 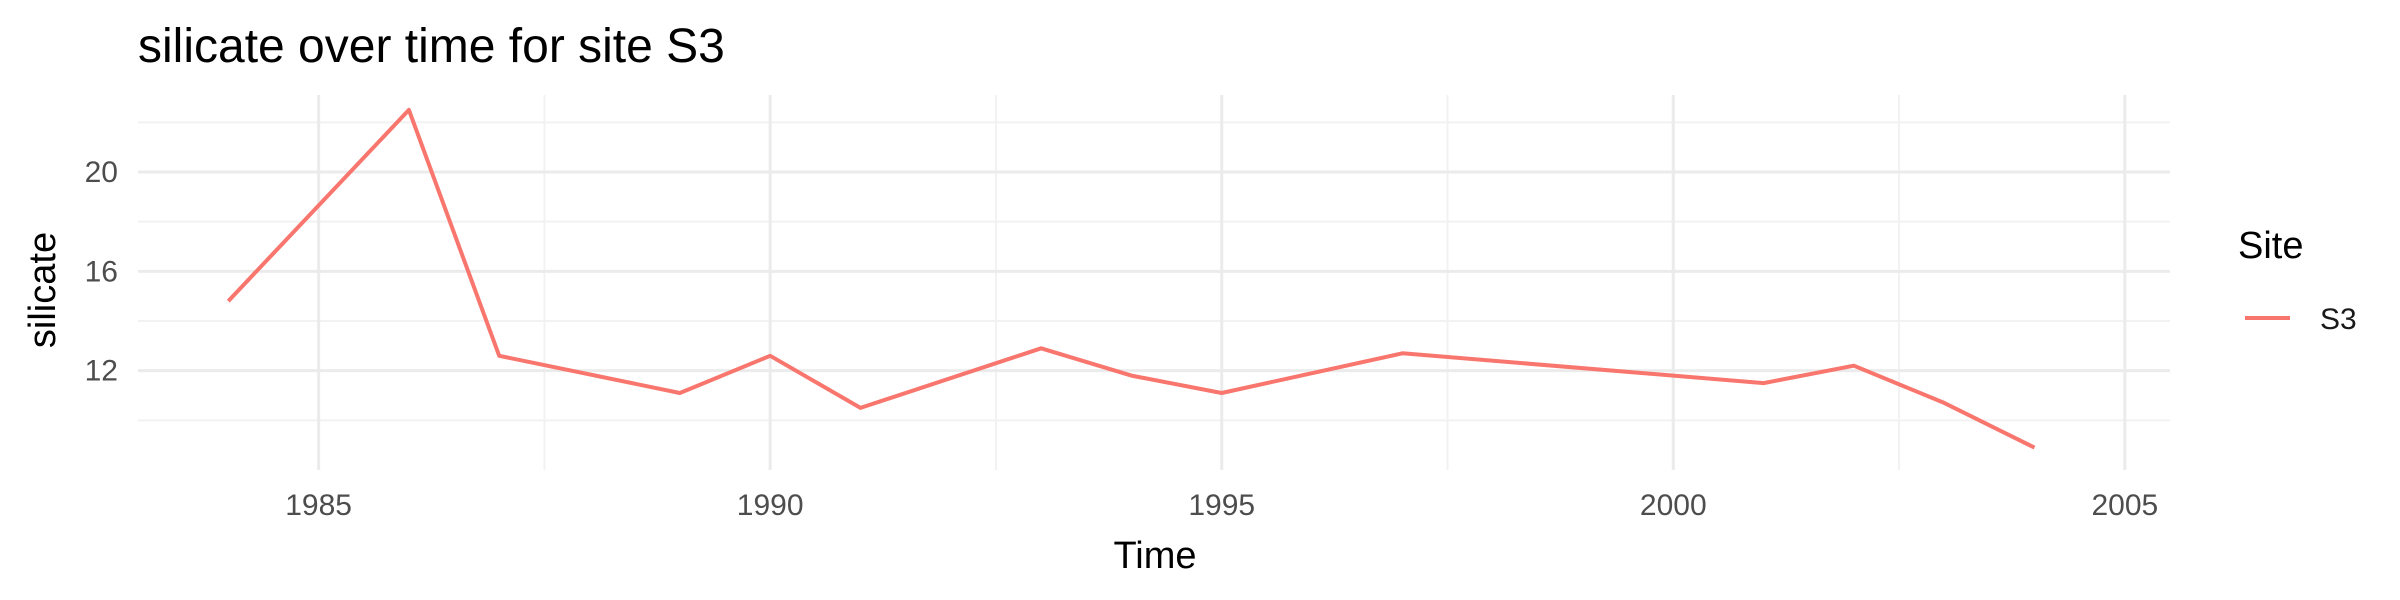 I want to click on x-tick-label: 1985, so click(x=318, y=505).